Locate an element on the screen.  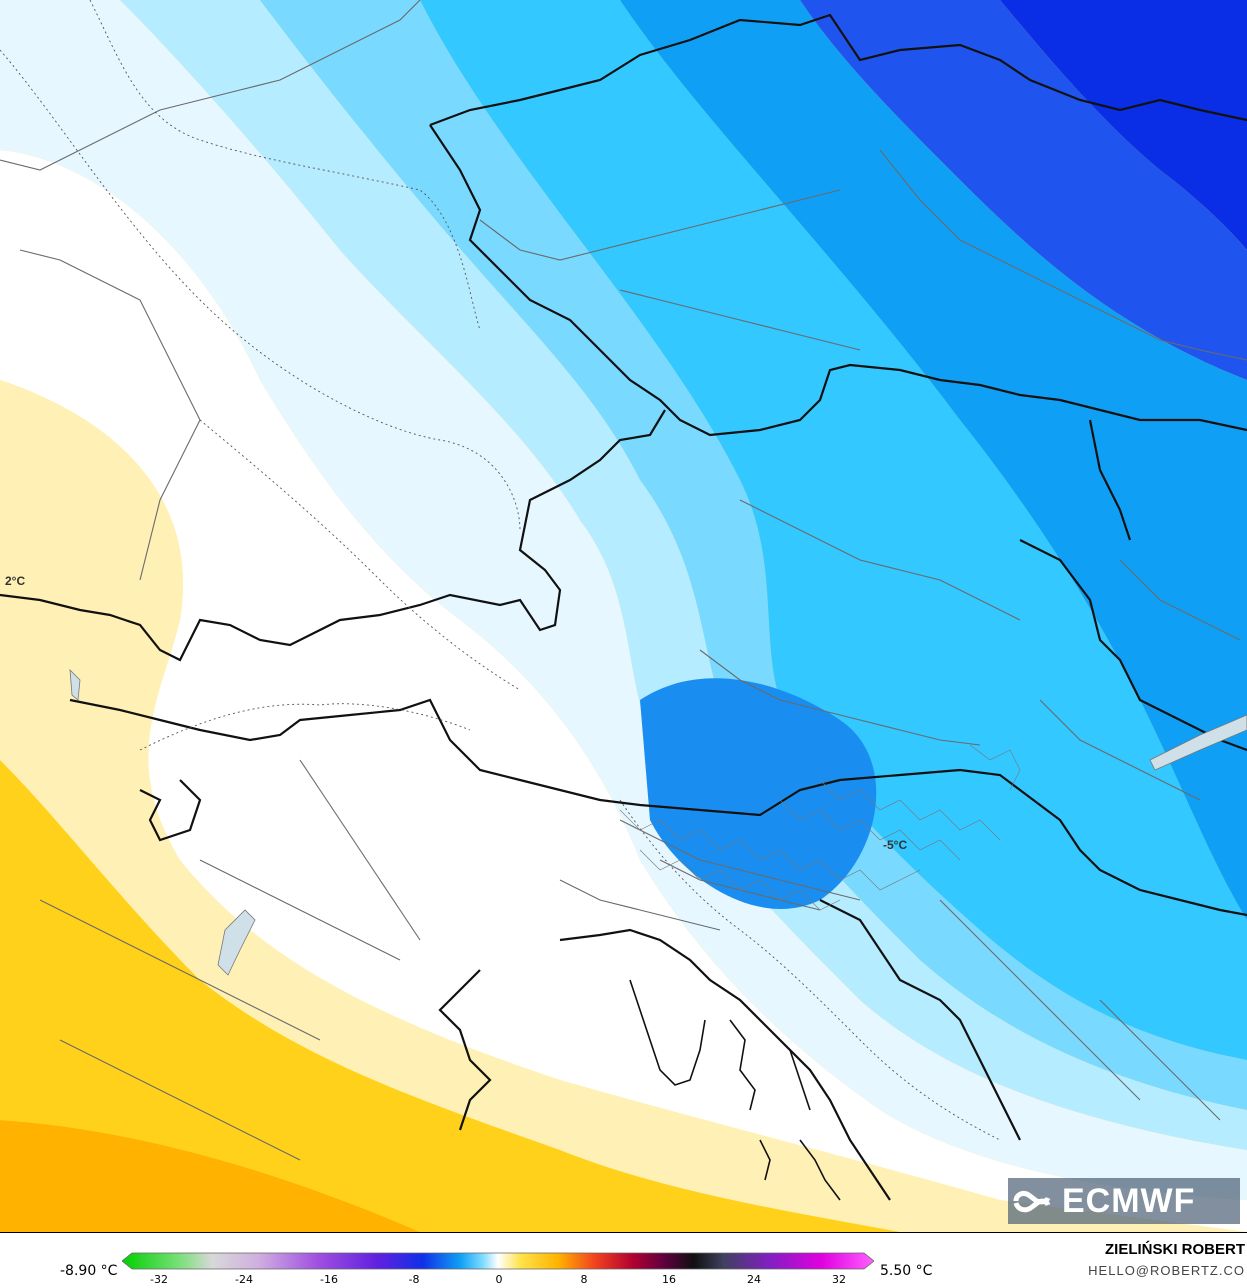
border-adriatic is located at coordinates (725, 1064).